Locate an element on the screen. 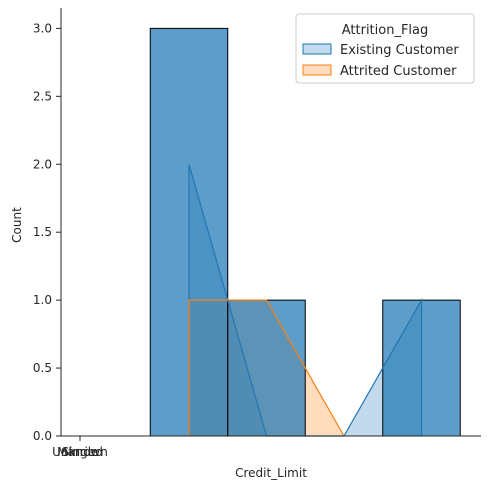 Image resolution: width=490 pixels, height=489 pixels. x-tick-label: Single is located at coordinates (80, 452).